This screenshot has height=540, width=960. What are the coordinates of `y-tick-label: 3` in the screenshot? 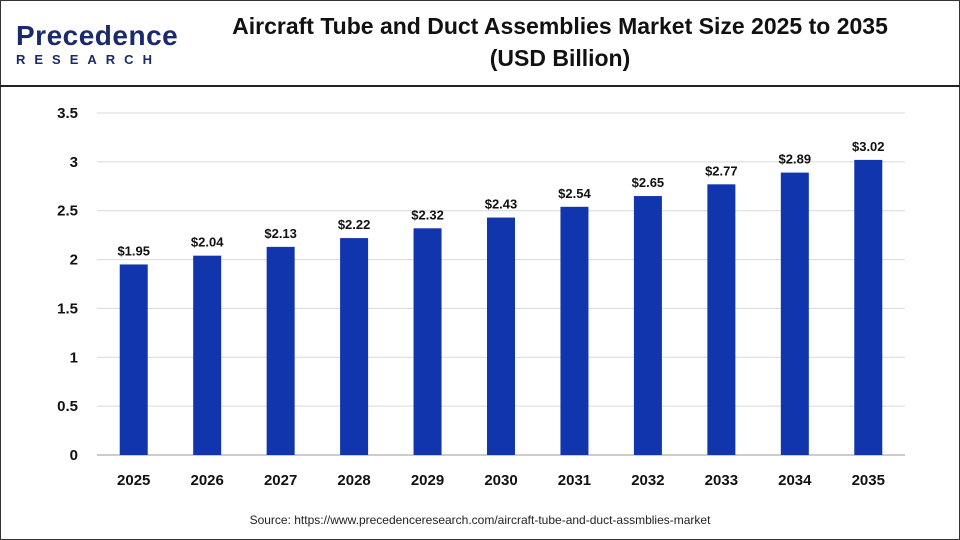 It's located at (74, 162).